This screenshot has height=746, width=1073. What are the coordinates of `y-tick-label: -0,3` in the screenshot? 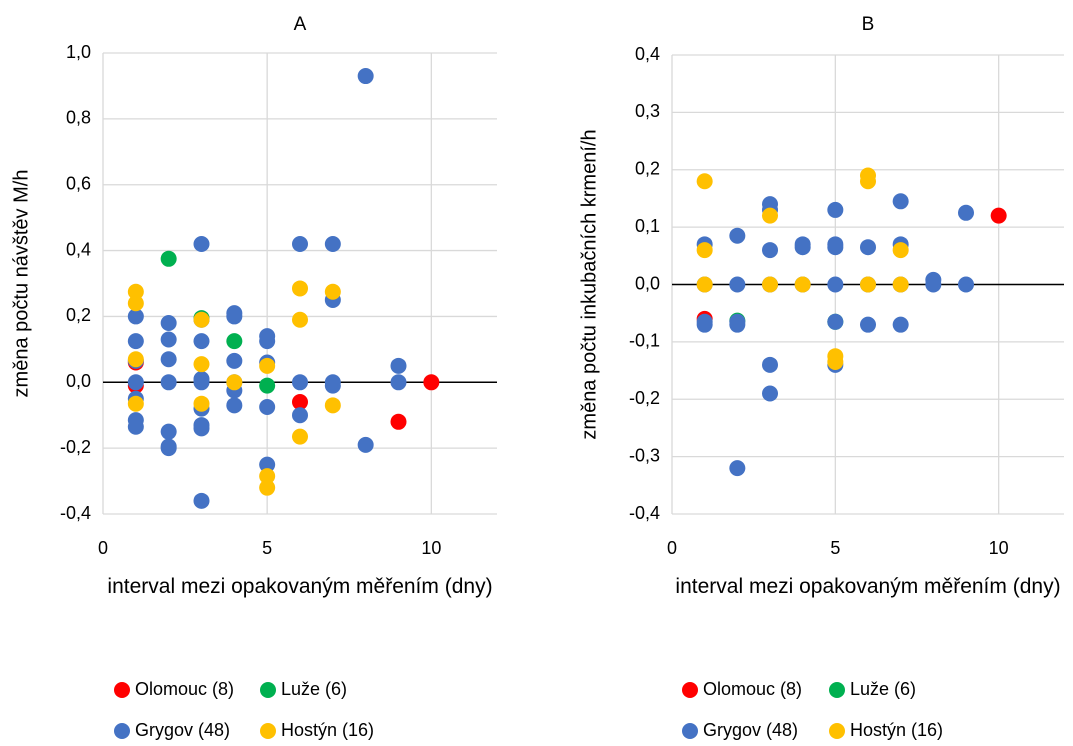 It's located at (644, 455).